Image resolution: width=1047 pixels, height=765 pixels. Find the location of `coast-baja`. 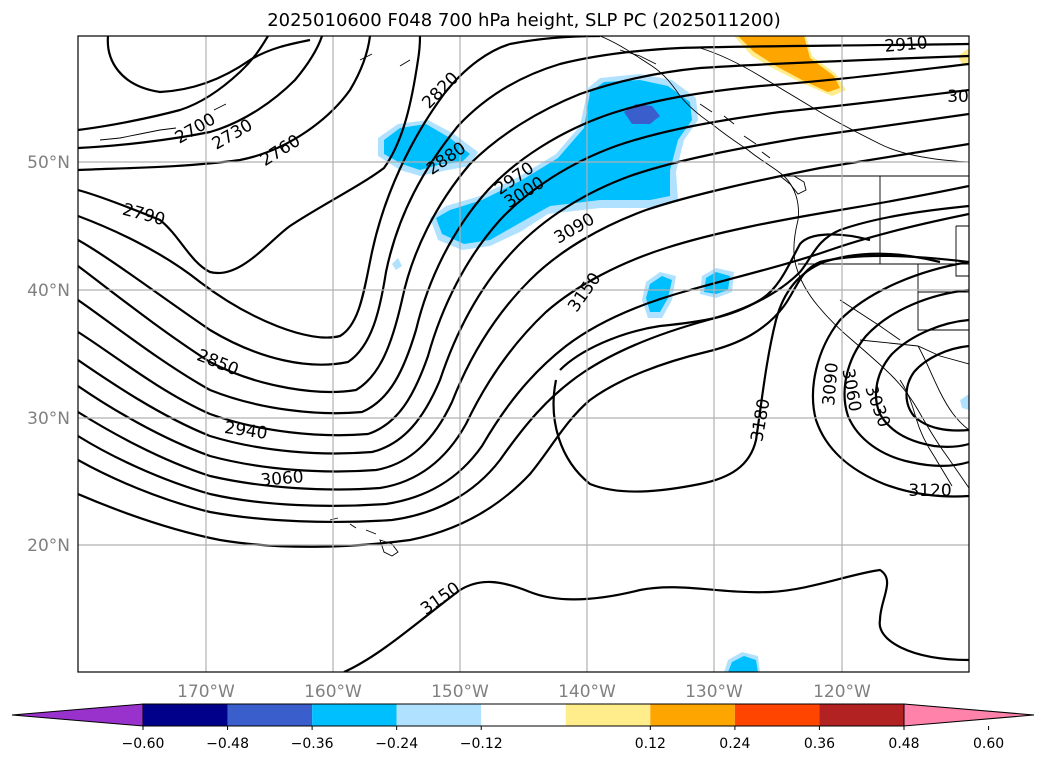

coast-baja is located at coordinates (926, 433).